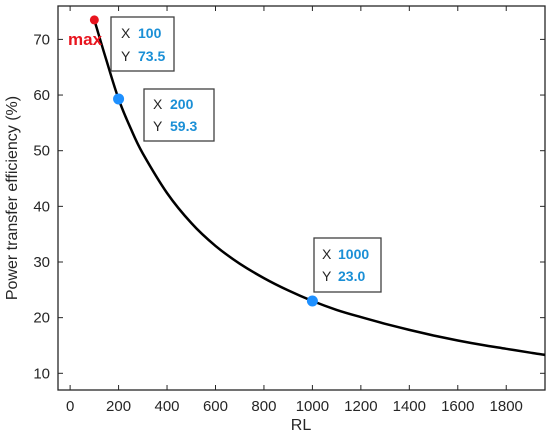 The image size is (550, 437). I want to click on max-label: max, so click(85, 39).